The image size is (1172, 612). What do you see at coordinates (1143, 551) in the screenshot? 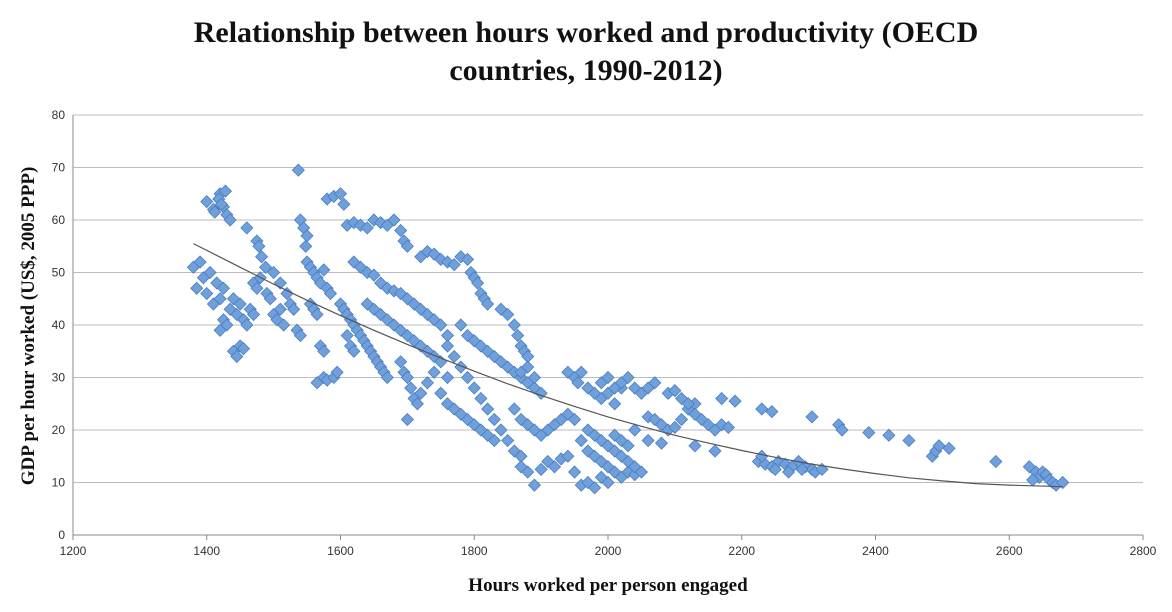
I see `x-tick-label: 2800` at bounding box center [1143, 551].